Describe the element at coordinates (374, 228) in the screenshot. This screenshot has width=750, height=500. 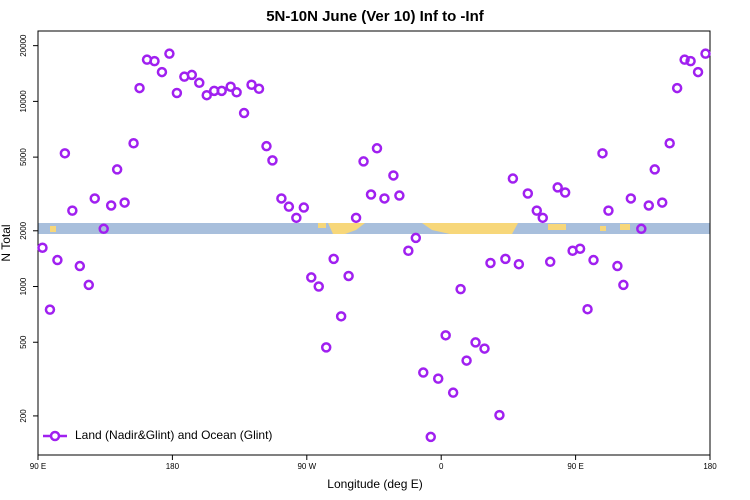
I see `ocean-band` at that location.